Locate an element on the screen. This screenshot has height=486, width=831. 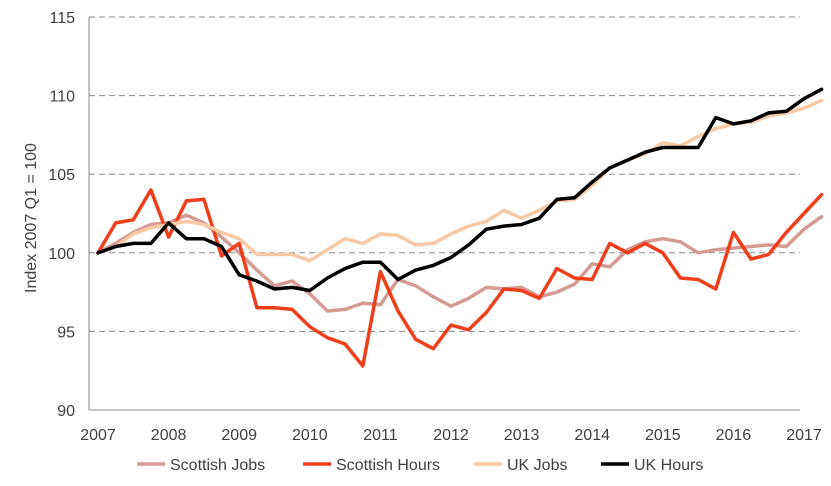
x-tick-label: 2013 is located at coordinates (522, 435).